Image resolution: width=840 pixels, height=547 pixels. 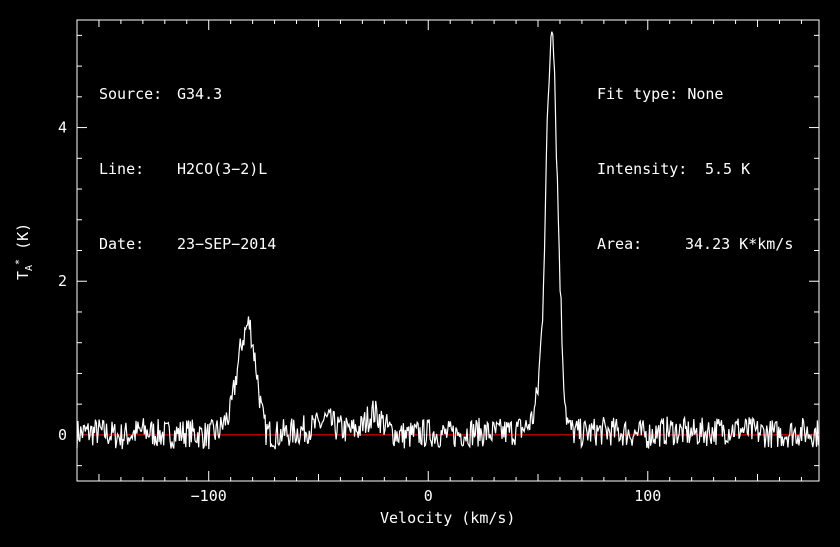 I want to click on x-tick-label: 0, so click(x=428, y=496).